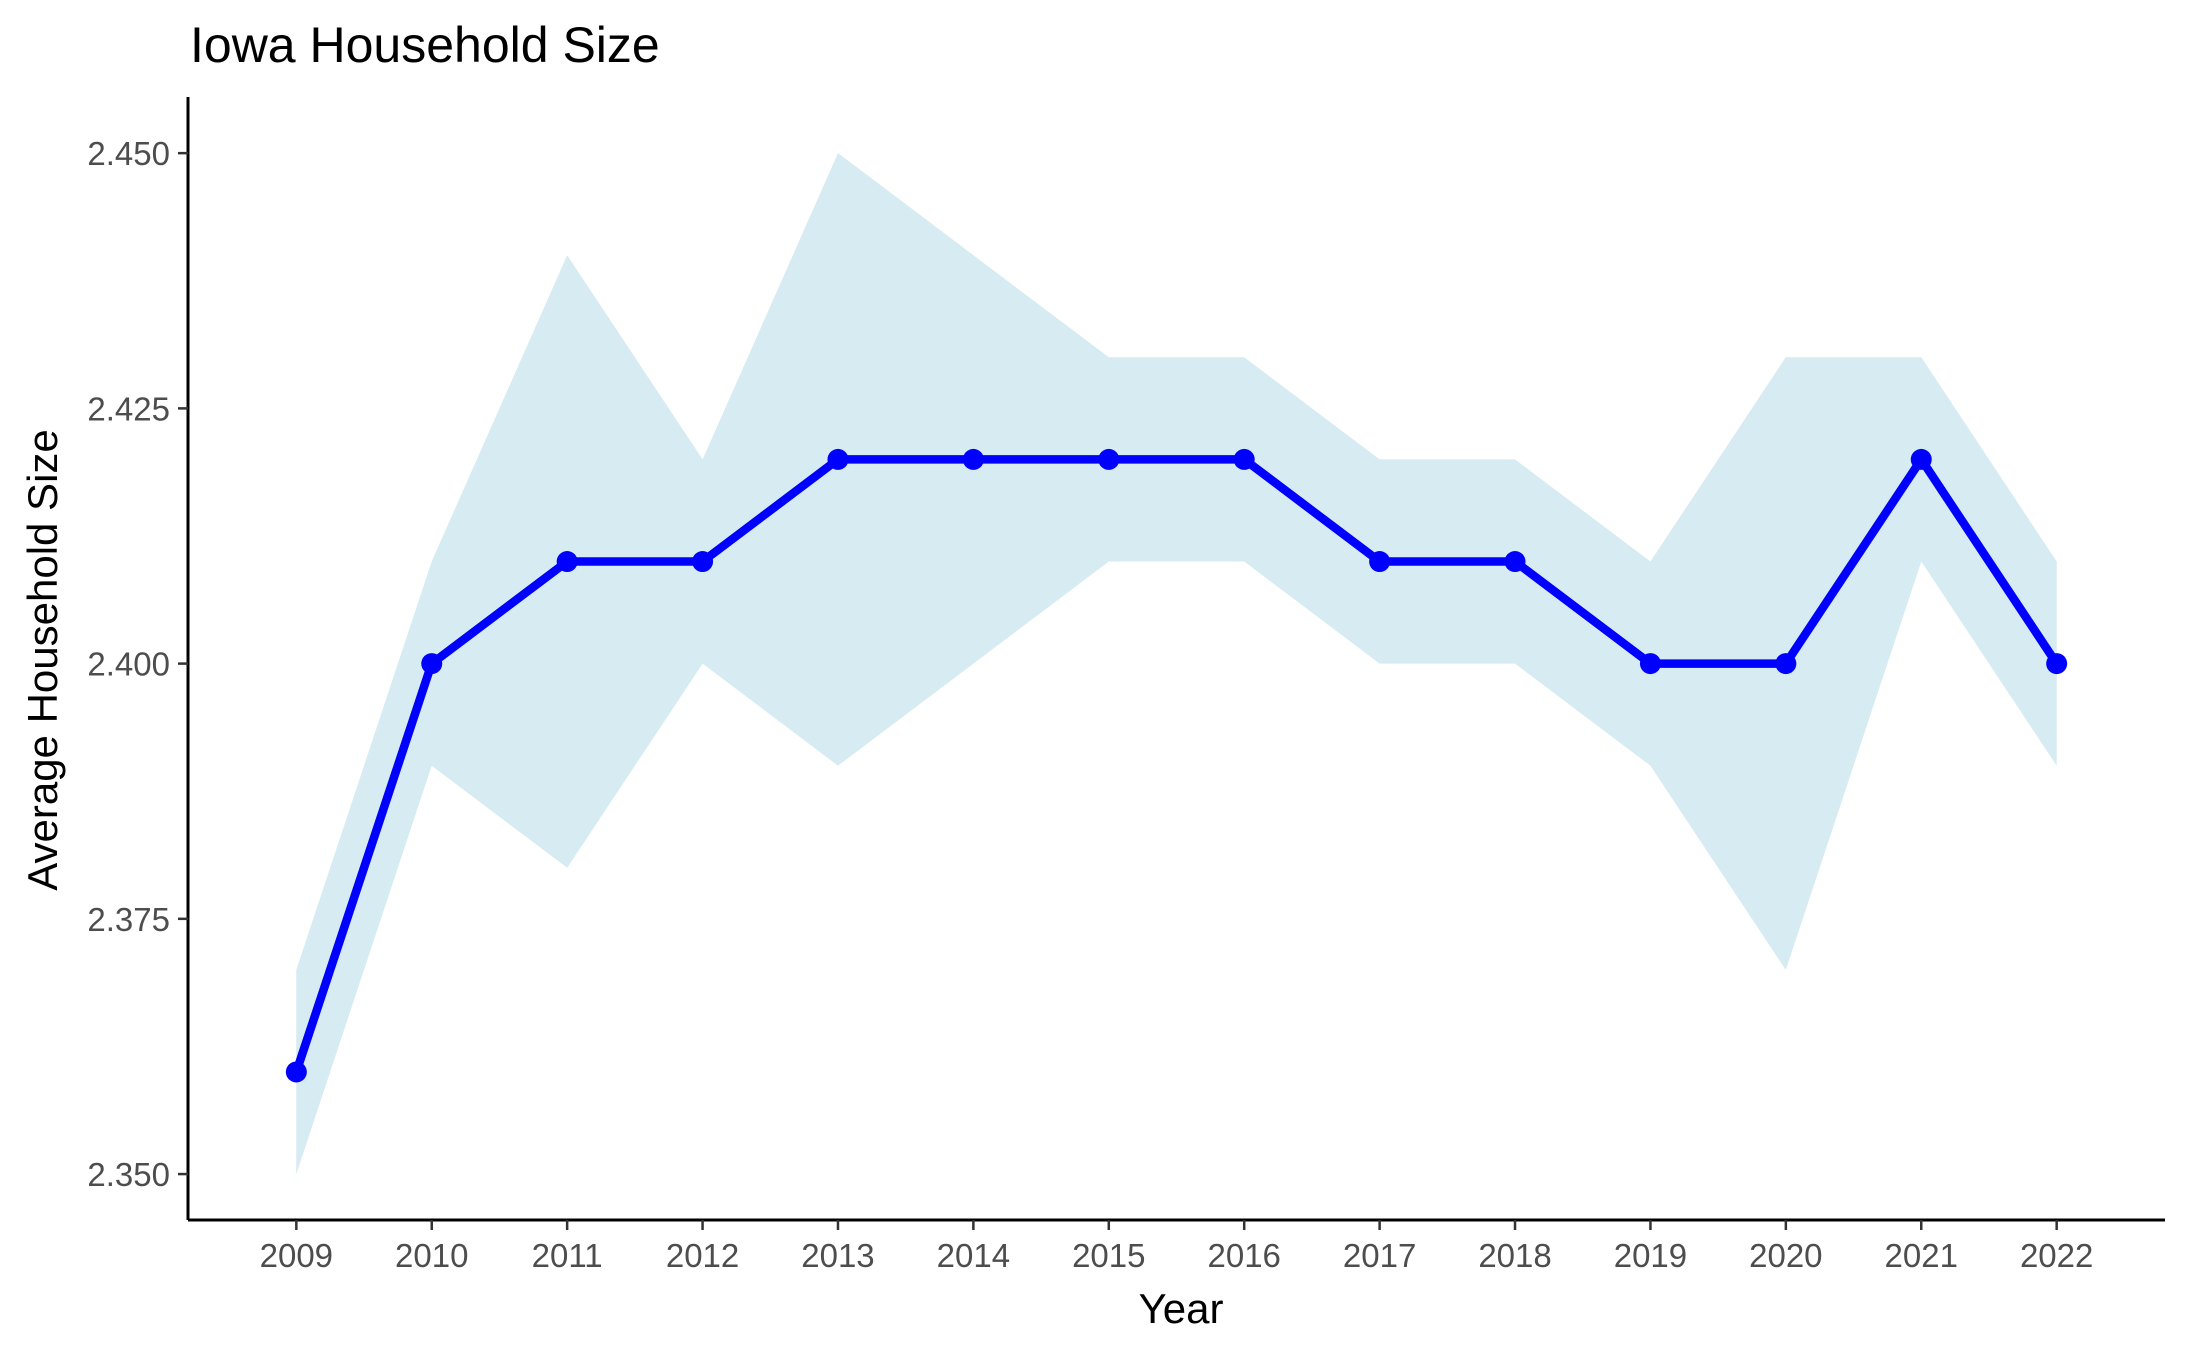  I want to click on x-tick-label-2015: 2015, so click(1108, 1255).